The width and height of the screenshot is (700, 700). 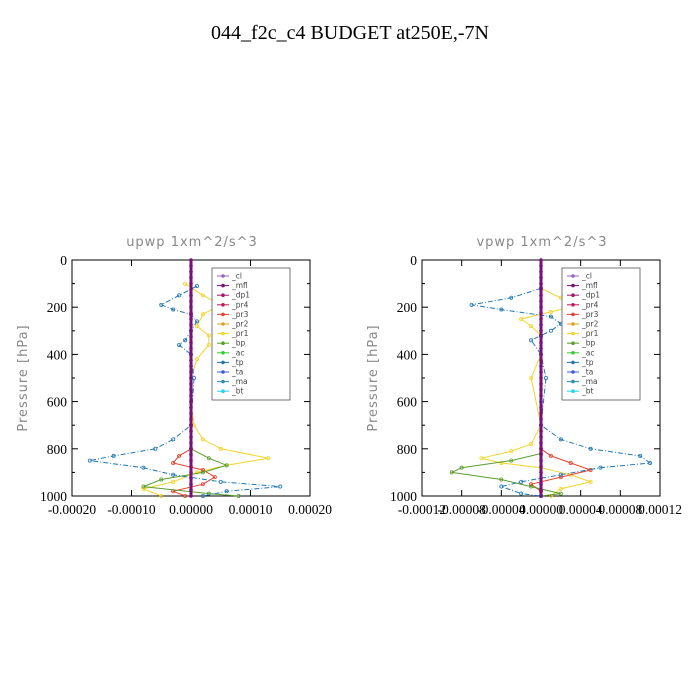 What do you see at coordinates (53, 496) in the screenshot?
I see `y-tick-label: 1000` at bounding box center [53, 496].